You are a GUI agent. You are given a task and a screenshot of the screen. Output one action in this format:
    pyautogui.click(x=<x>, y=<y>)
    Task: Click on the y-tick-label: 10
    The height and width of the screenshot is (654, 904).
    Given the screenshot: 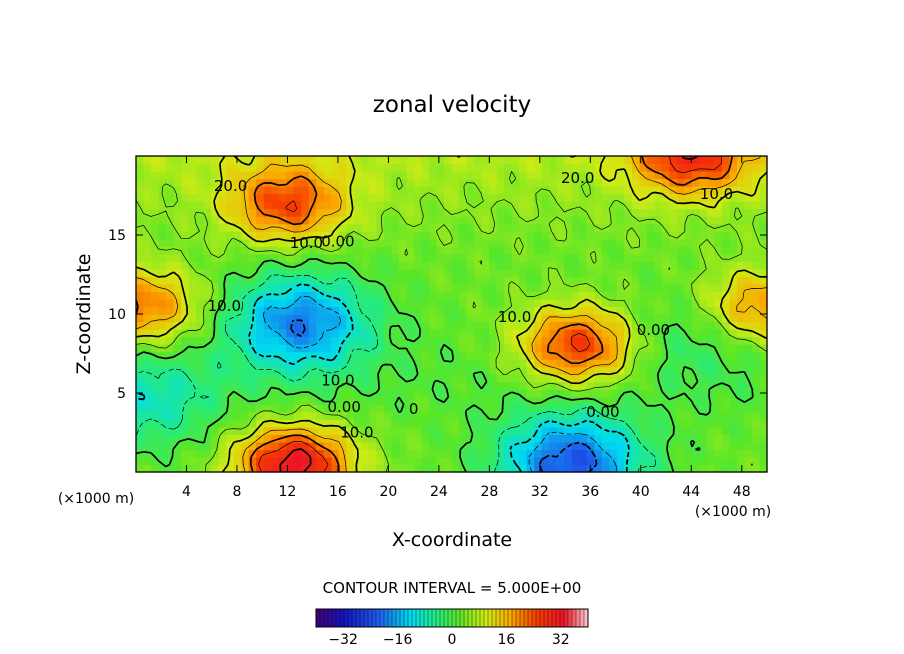 What is the action you would take?
    pyautogui.click(x=117, y=315)
    